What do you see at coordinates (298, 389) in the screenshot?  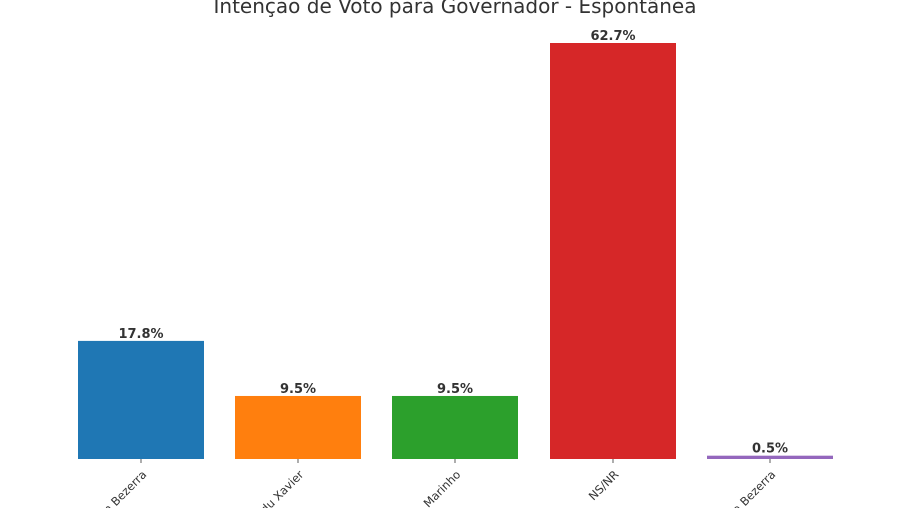 I see `value-label-2: 9.5%` at bounding box center [298, 389].